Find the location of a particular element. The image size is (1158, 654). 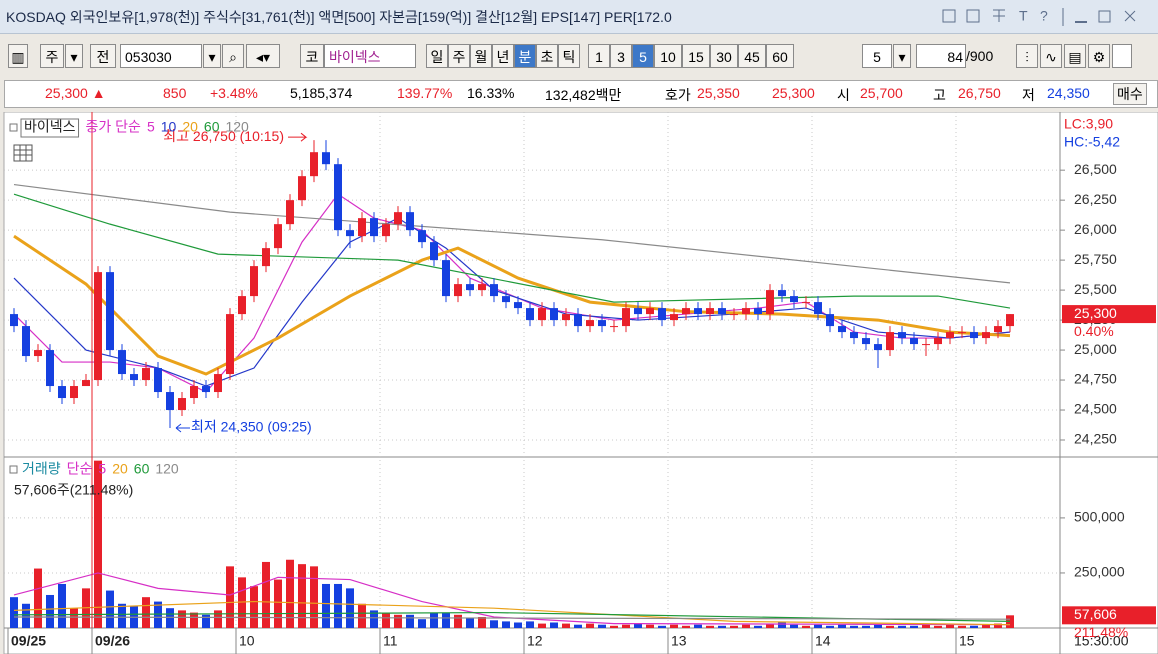

y-tick-label: 250,000 is located at coordinates (1099, 572).